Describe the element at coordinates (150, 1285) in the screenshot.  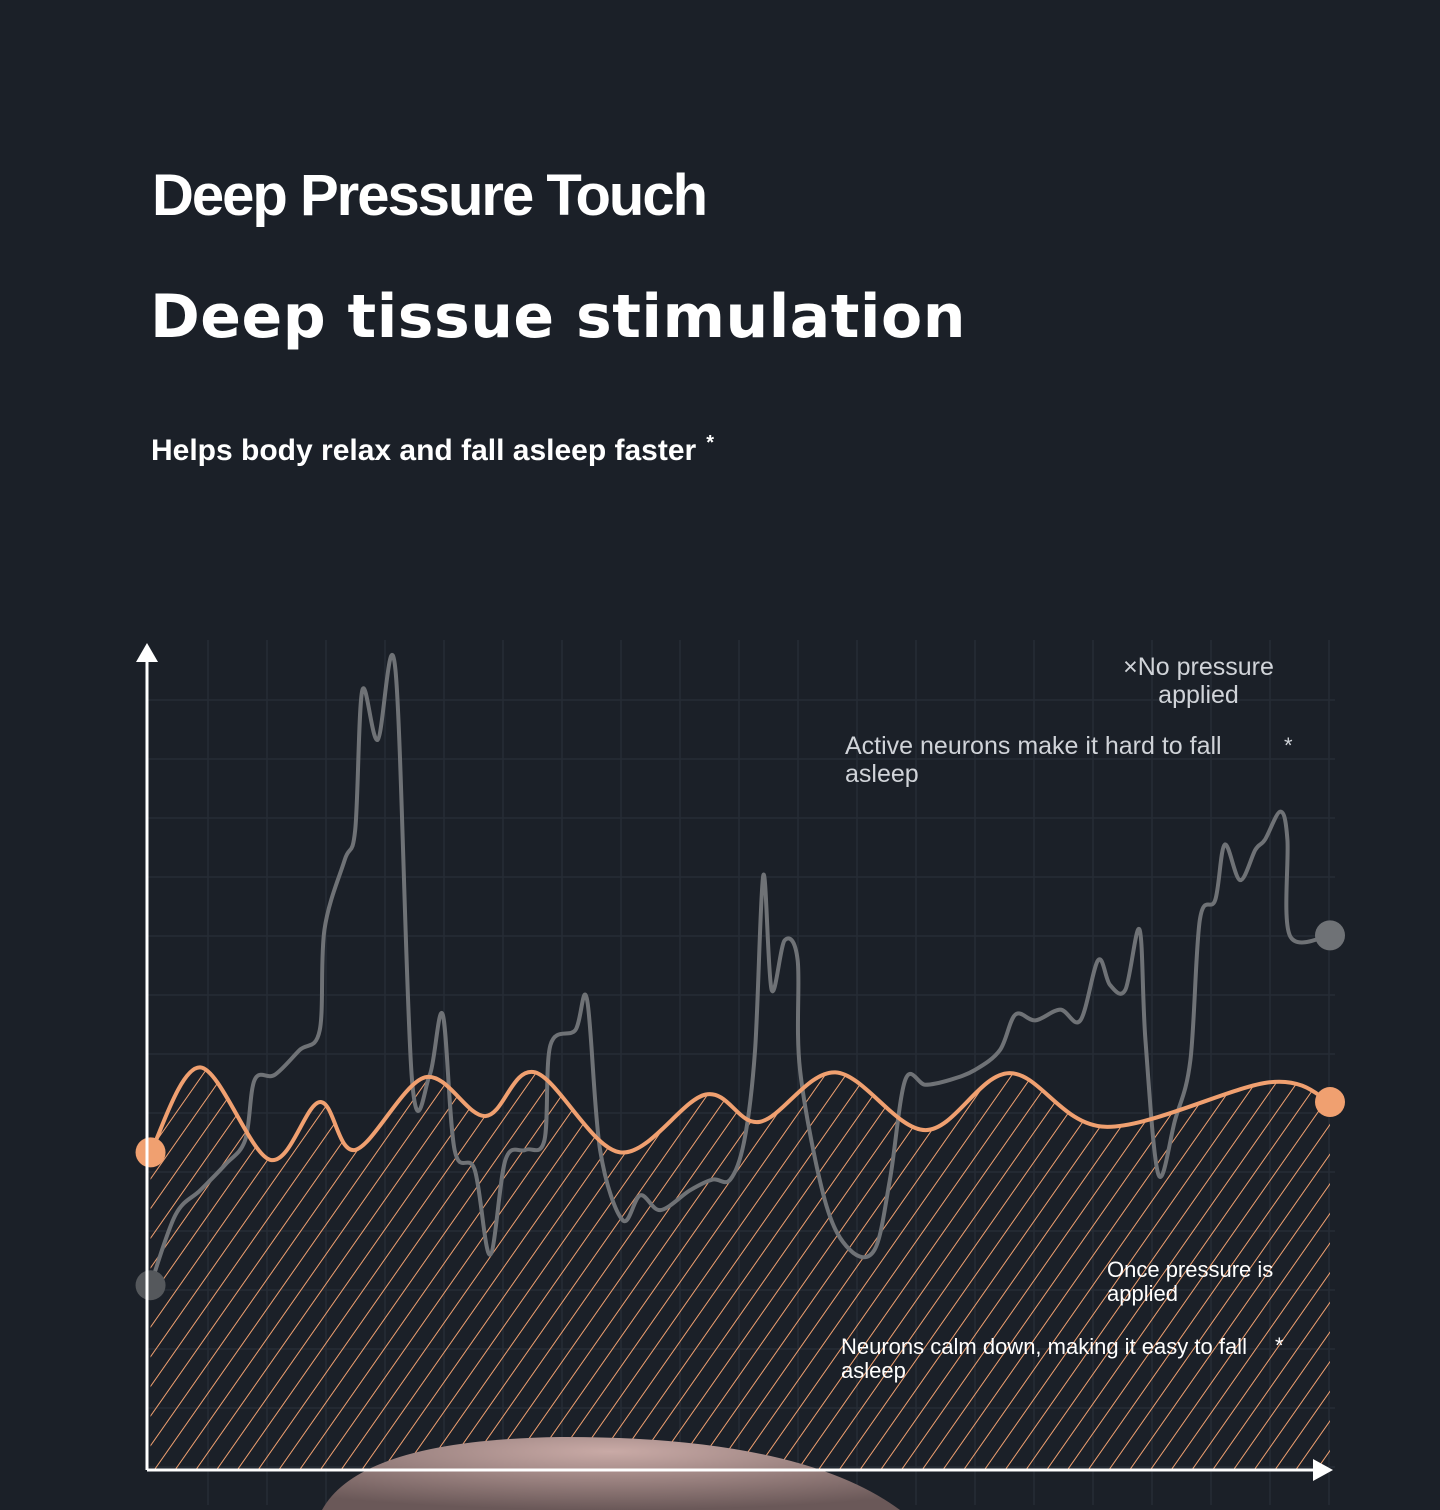
I see `gray-start-point` at that location.